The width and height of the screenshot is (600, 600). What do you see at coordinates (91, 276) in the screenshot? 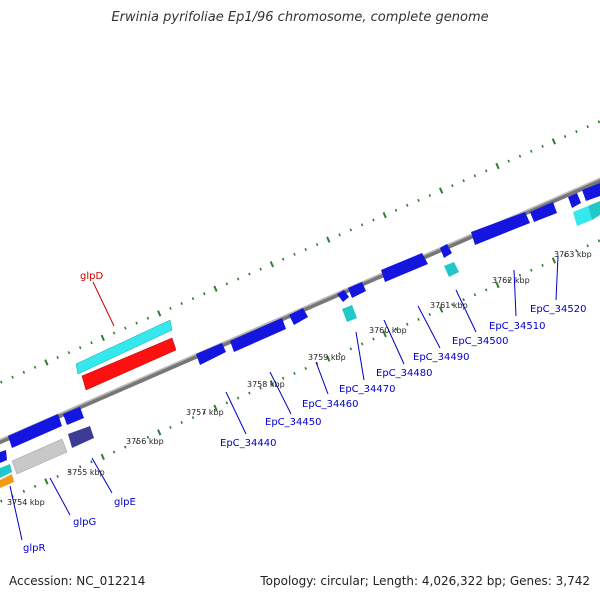
I see `gene-label-glpD: glpD` at bounding box center [91, 276].